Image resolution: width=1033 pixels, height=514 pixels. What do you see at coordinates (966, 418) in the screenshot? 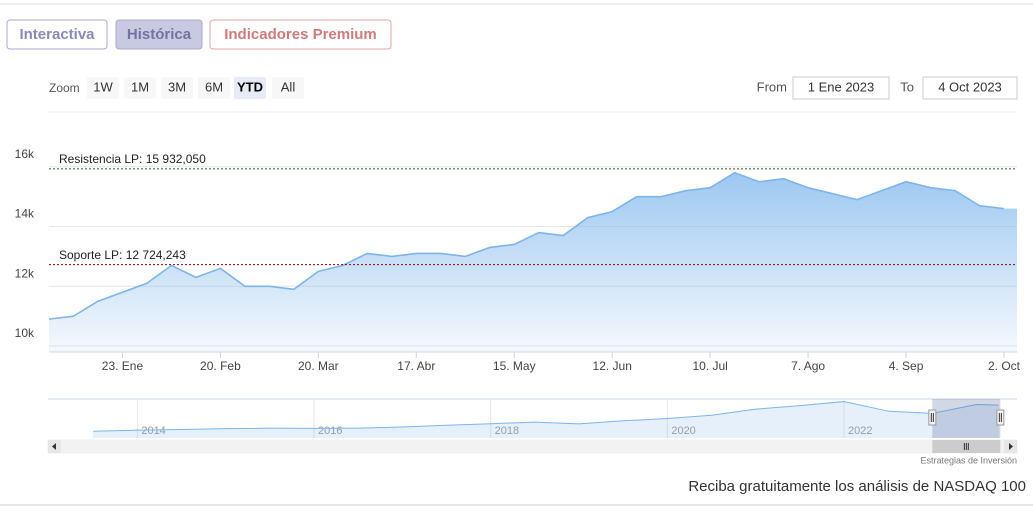
I see `navigator-selection` at bounding box center [966, 418].